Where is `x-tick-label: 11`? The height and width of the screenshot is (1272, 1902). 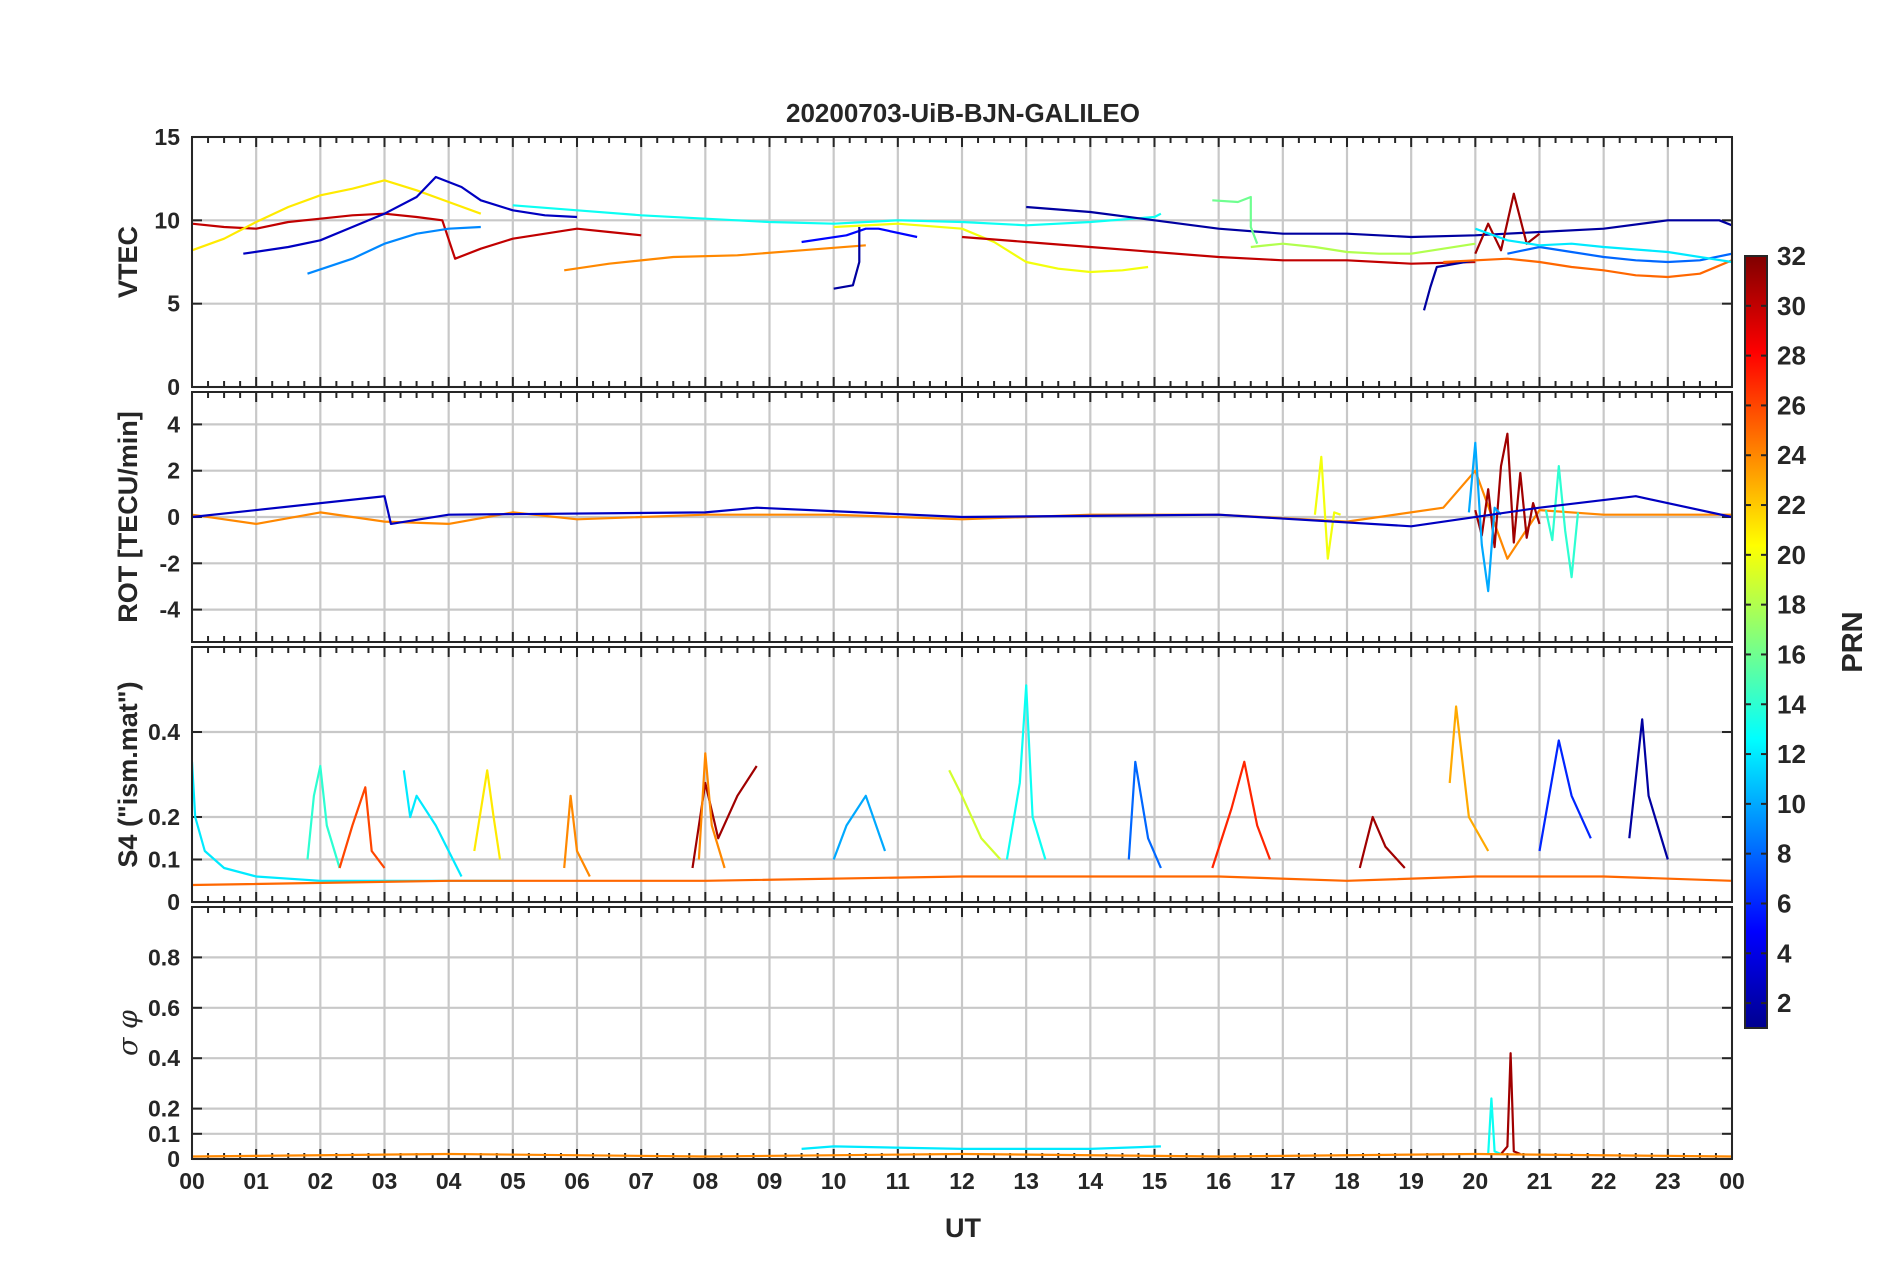
x-tick-label: 11 is located at coordinates (898, 1181).